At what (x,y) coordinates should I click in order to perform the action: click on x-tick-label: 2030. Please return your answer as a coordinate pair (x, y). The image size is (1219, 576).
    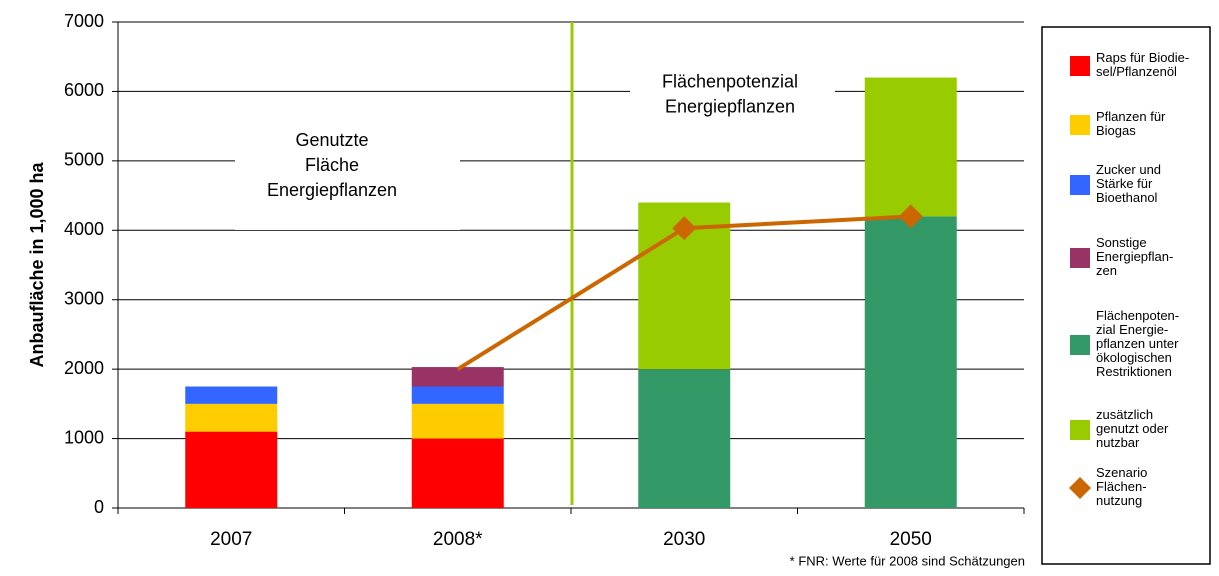
    Looking at the image, I should click on (684, 539).